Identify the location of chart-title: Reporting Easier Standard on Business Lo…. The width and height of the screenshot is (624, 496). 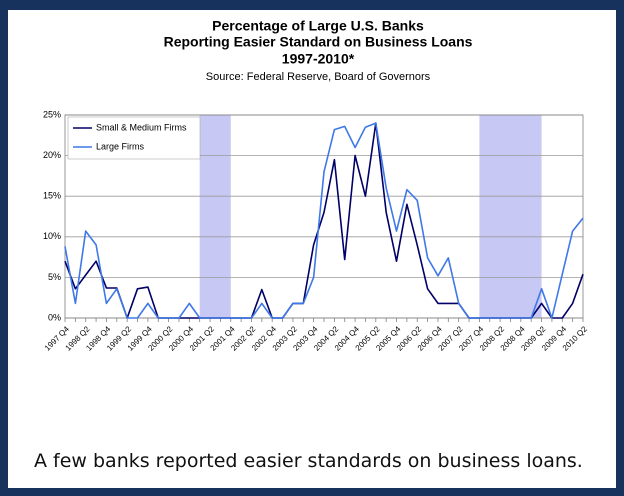
(318, 42).